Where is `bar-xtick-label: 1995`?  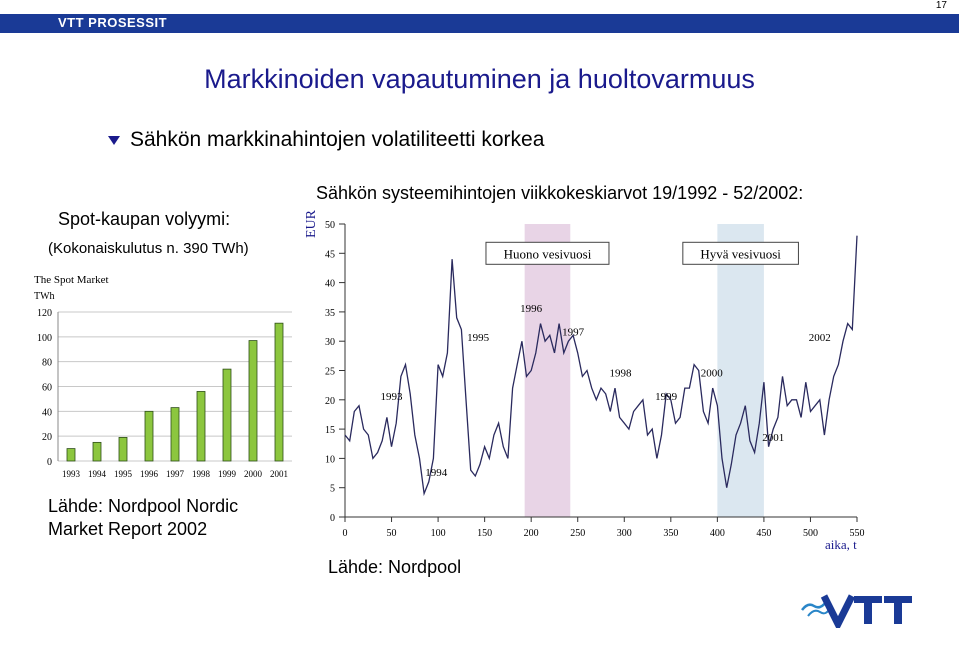 bar-xtick-label: 1995 is located at coordinates (123, 474).